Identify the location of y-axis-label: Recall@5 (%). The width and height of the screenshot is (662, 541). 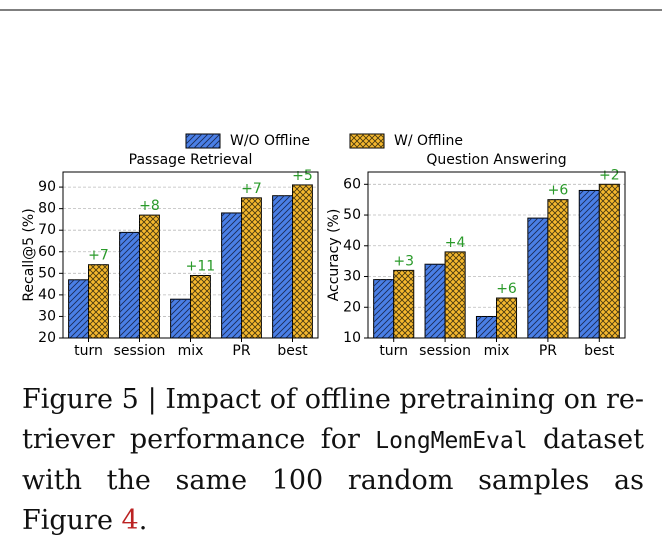
(29, 254).